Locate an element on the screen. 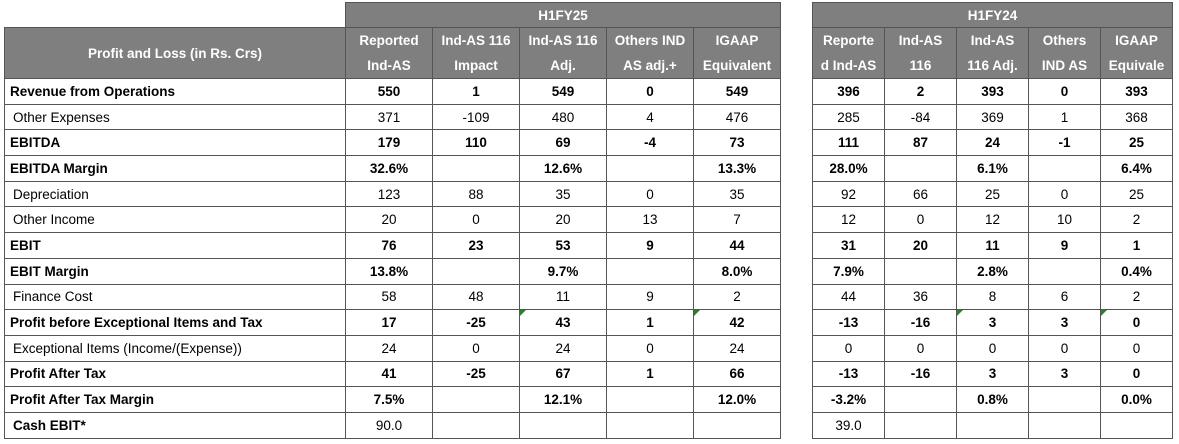  table-cell: 35 is located at coordinates (737, 194).